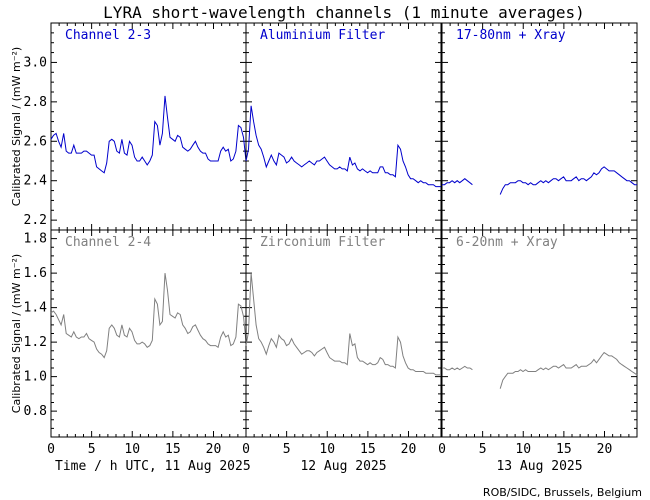 The height and width of the screenshot is (500, 650). Describe the element at coordinates (246, 449) in the screenshot. I see `x-tick-label-1-0: 0` at that location.